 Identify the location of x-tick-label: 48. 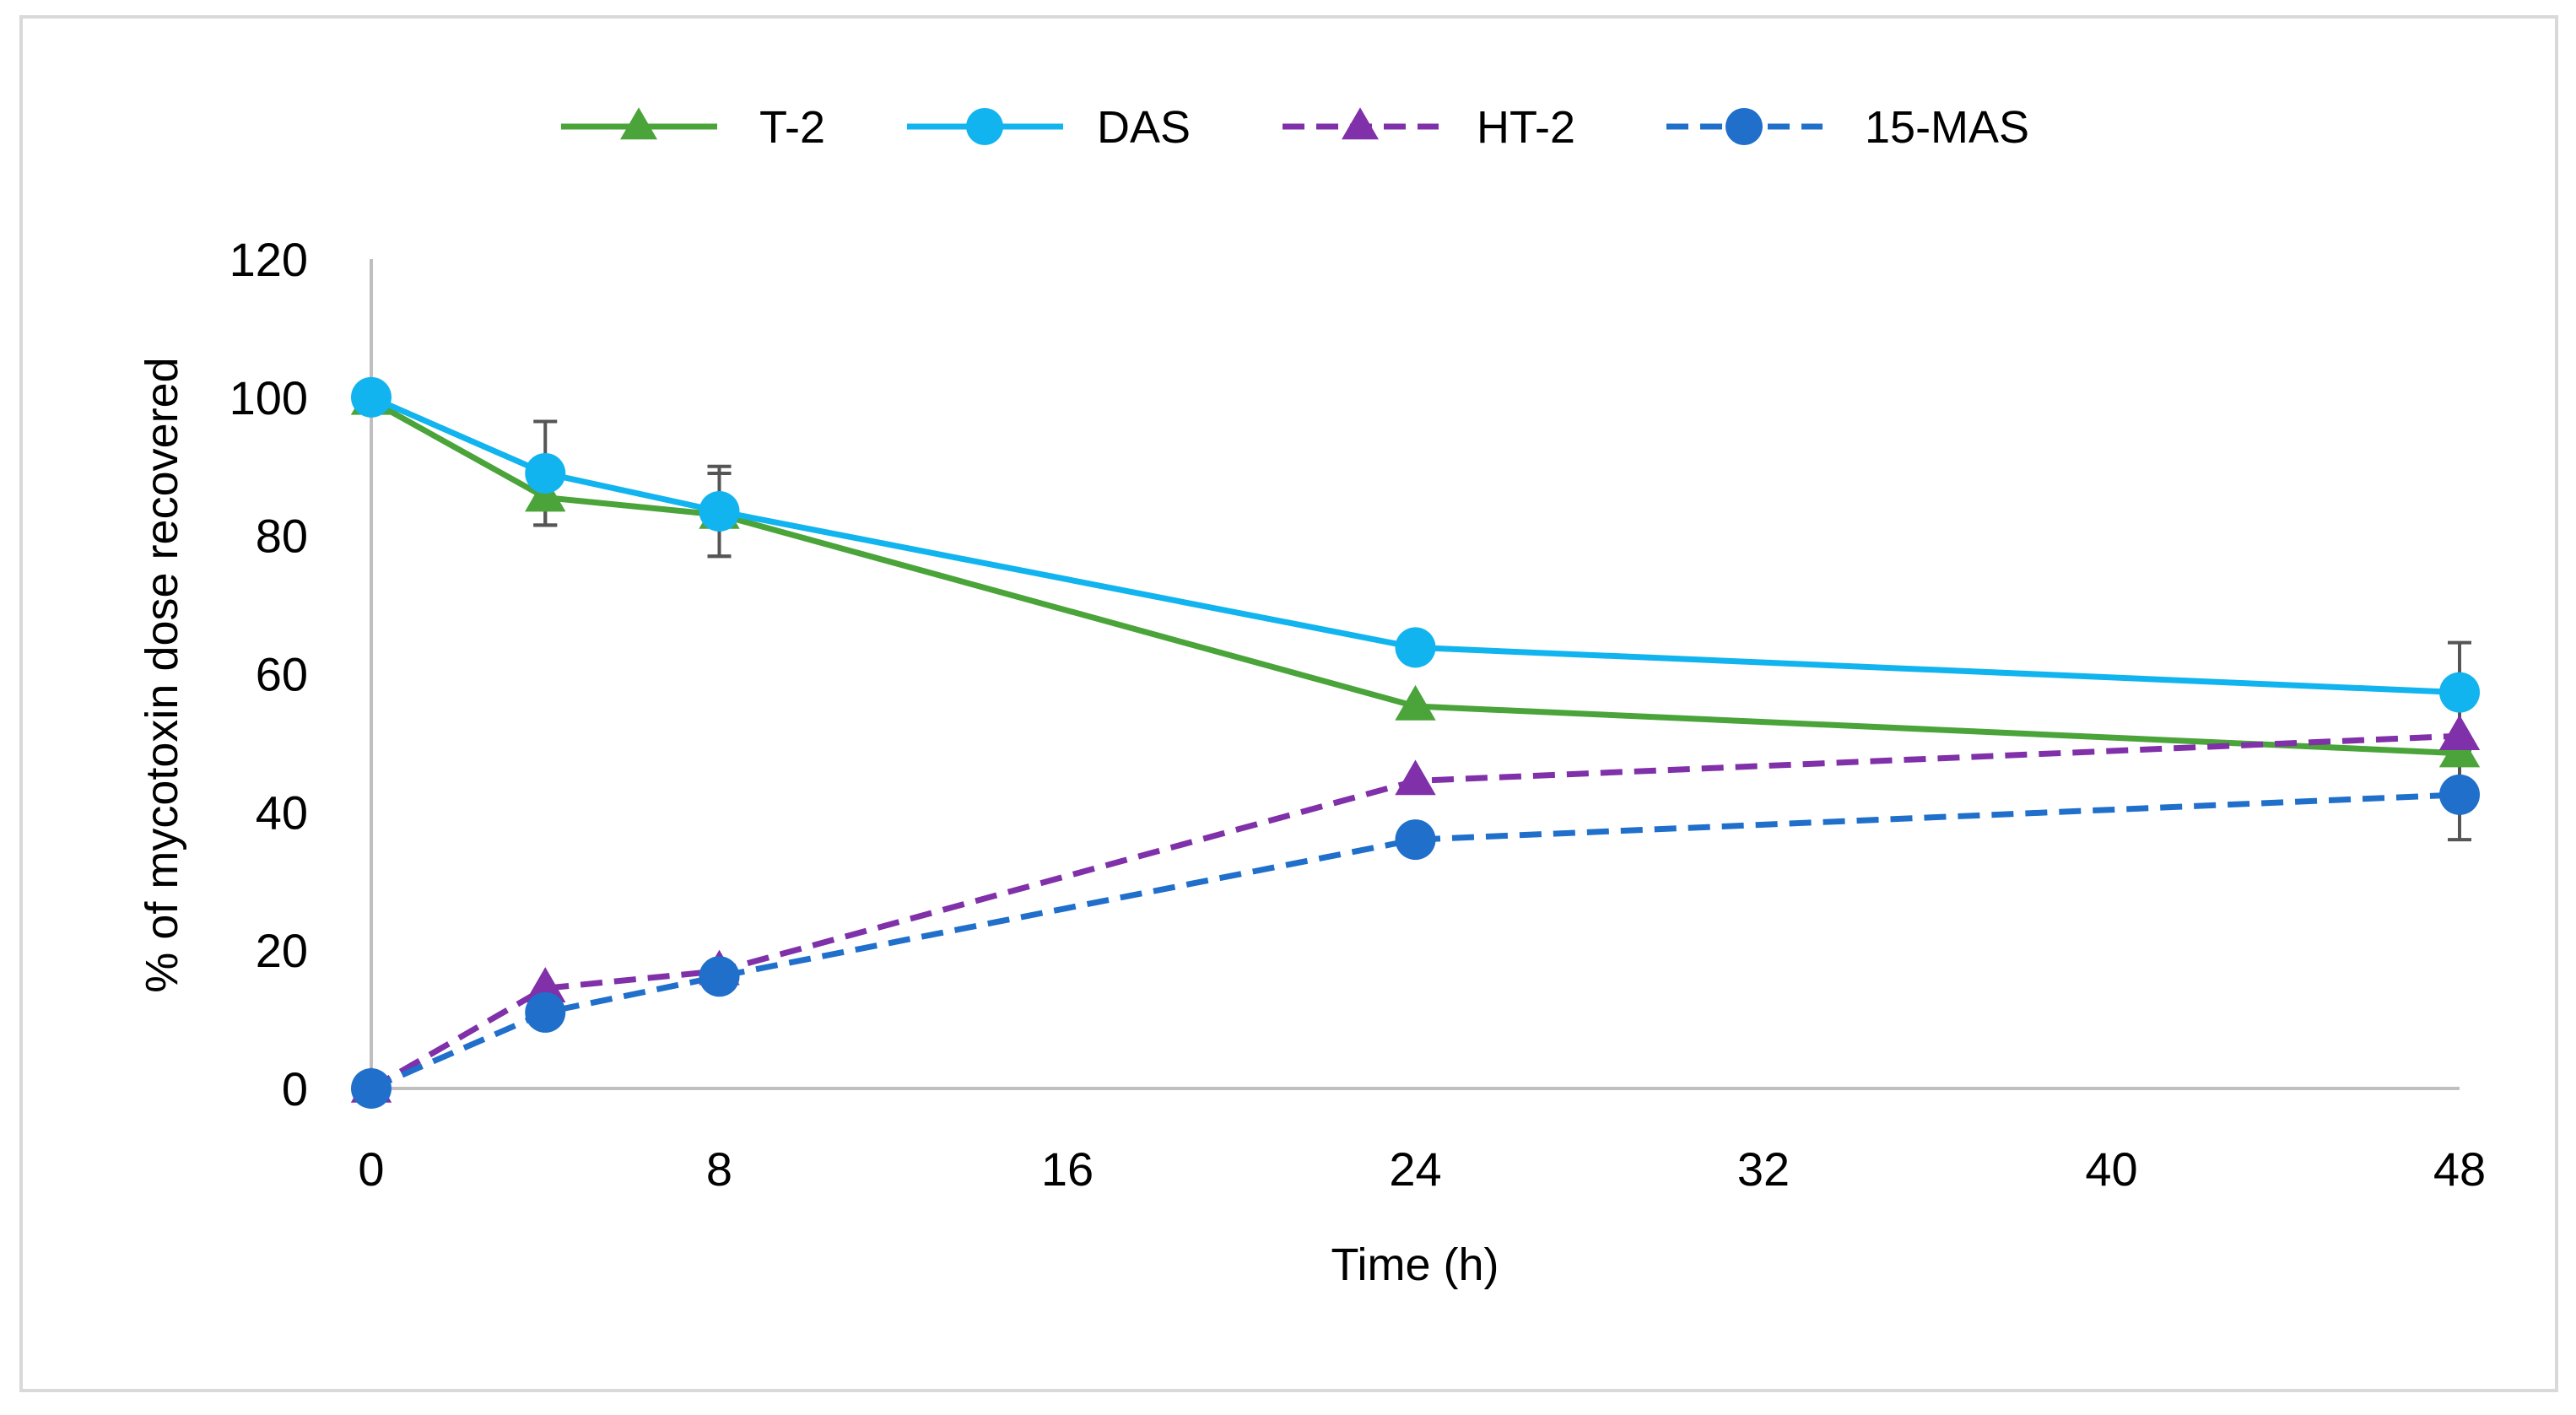
(2459, 1169).